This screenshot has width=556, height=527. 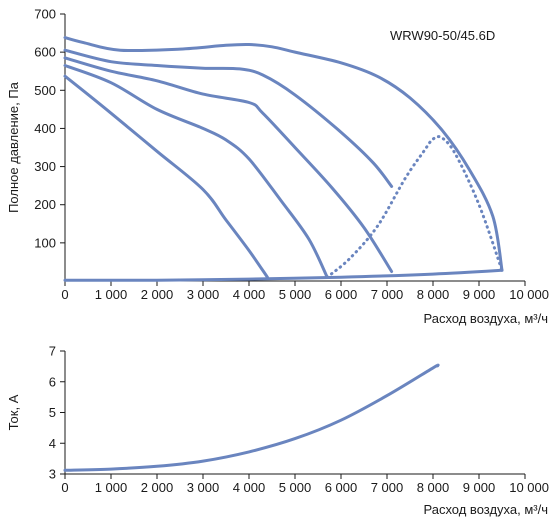 I want to click on current-x-tick-label: 5 000, so click(x=295, y=487).